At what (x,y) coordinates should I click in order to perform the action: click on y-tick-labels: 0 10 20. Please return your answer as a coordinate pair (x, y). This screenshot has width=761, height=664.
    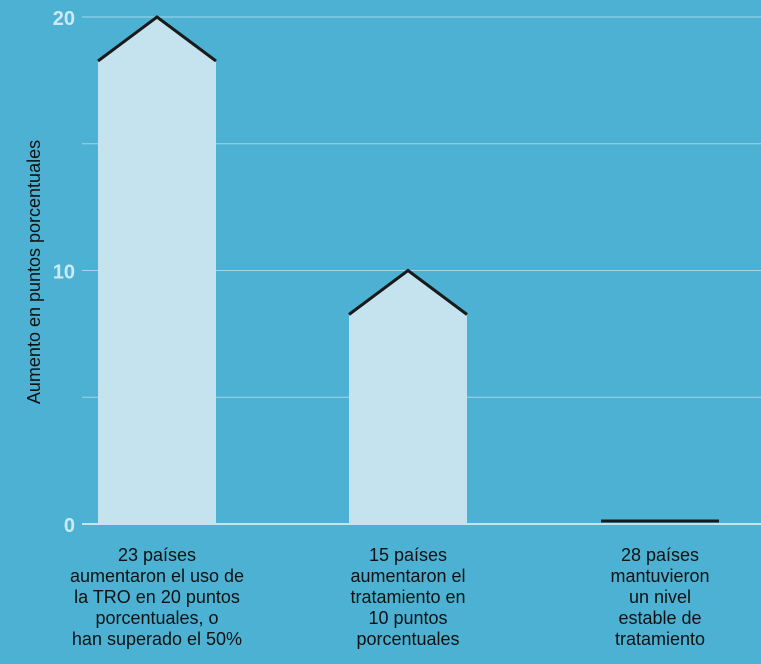
    Looking at the image, I should click on (64, 272).